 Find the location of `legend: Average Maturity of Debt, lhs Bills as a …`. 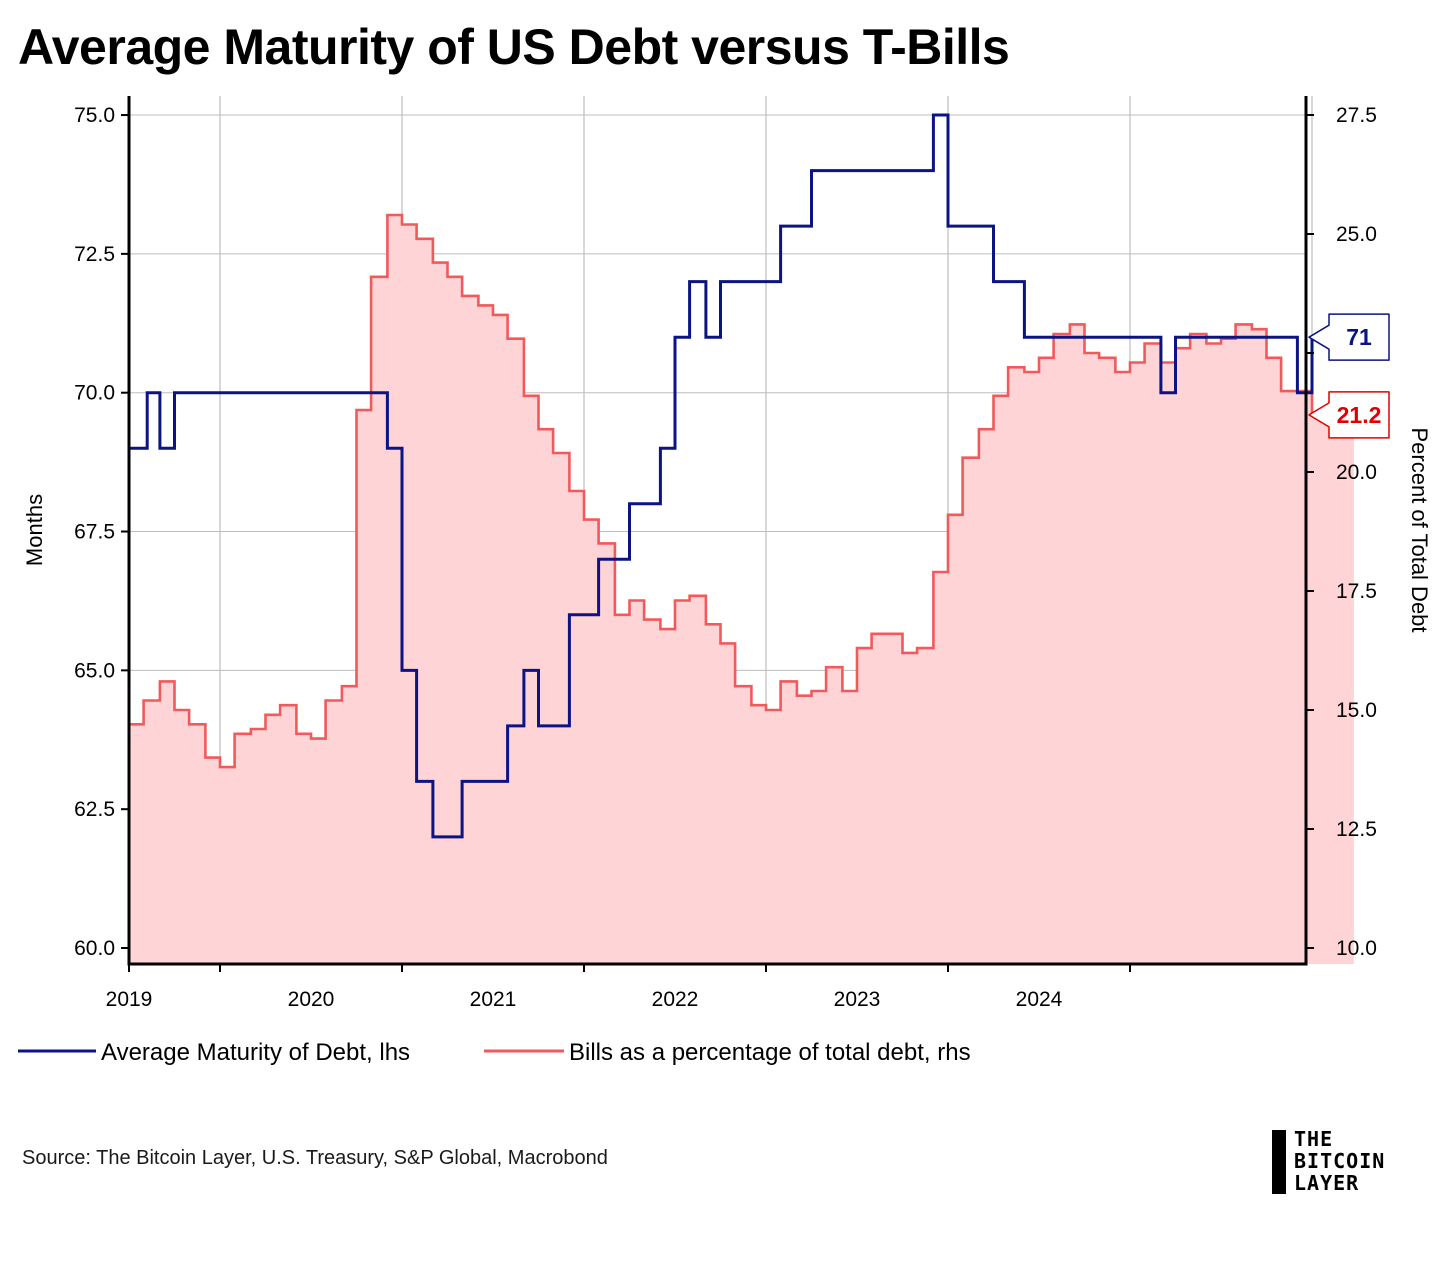

legend: Average Maturity of Debt, lhs Bills as a … is located at coordinates (494, 1052).